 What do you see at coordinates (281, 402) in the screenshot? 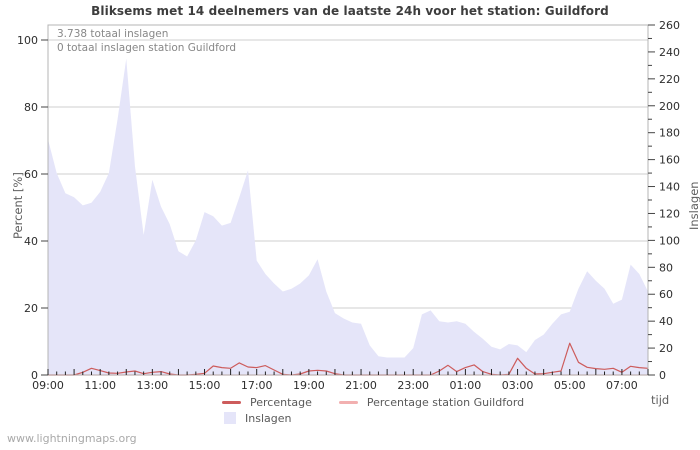
I see `legend-label-percentage: Percentage` at bounding box center [281, 402].